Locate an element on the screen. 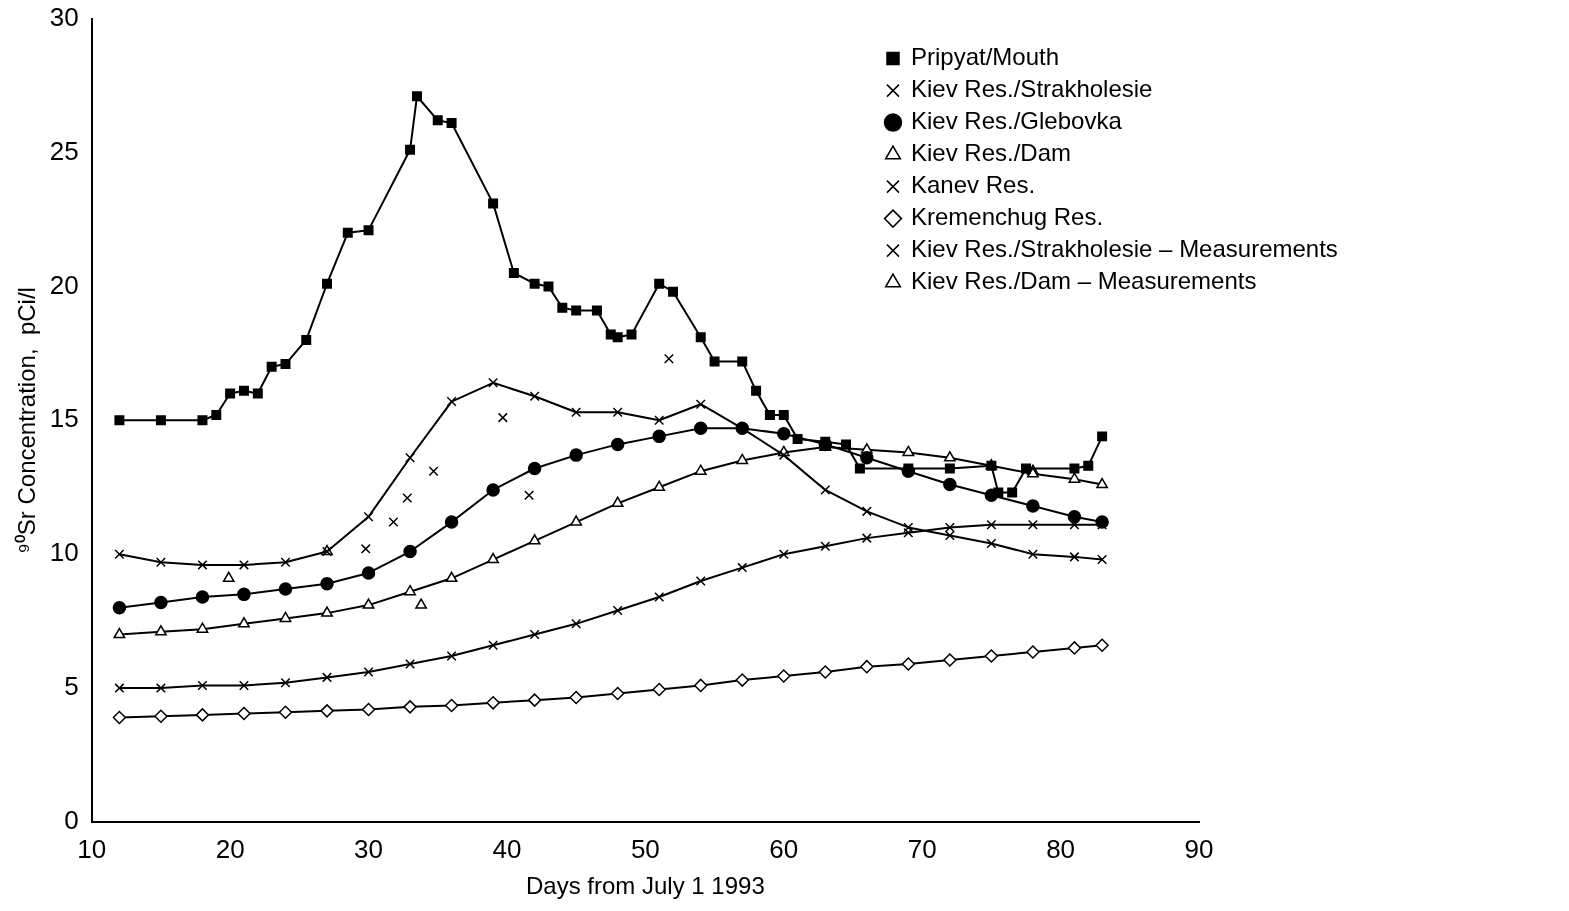 Image resolution: width=1569 pixels, height=911 pixels. x-tick-label: 20 is located at coordinates (230, 848).